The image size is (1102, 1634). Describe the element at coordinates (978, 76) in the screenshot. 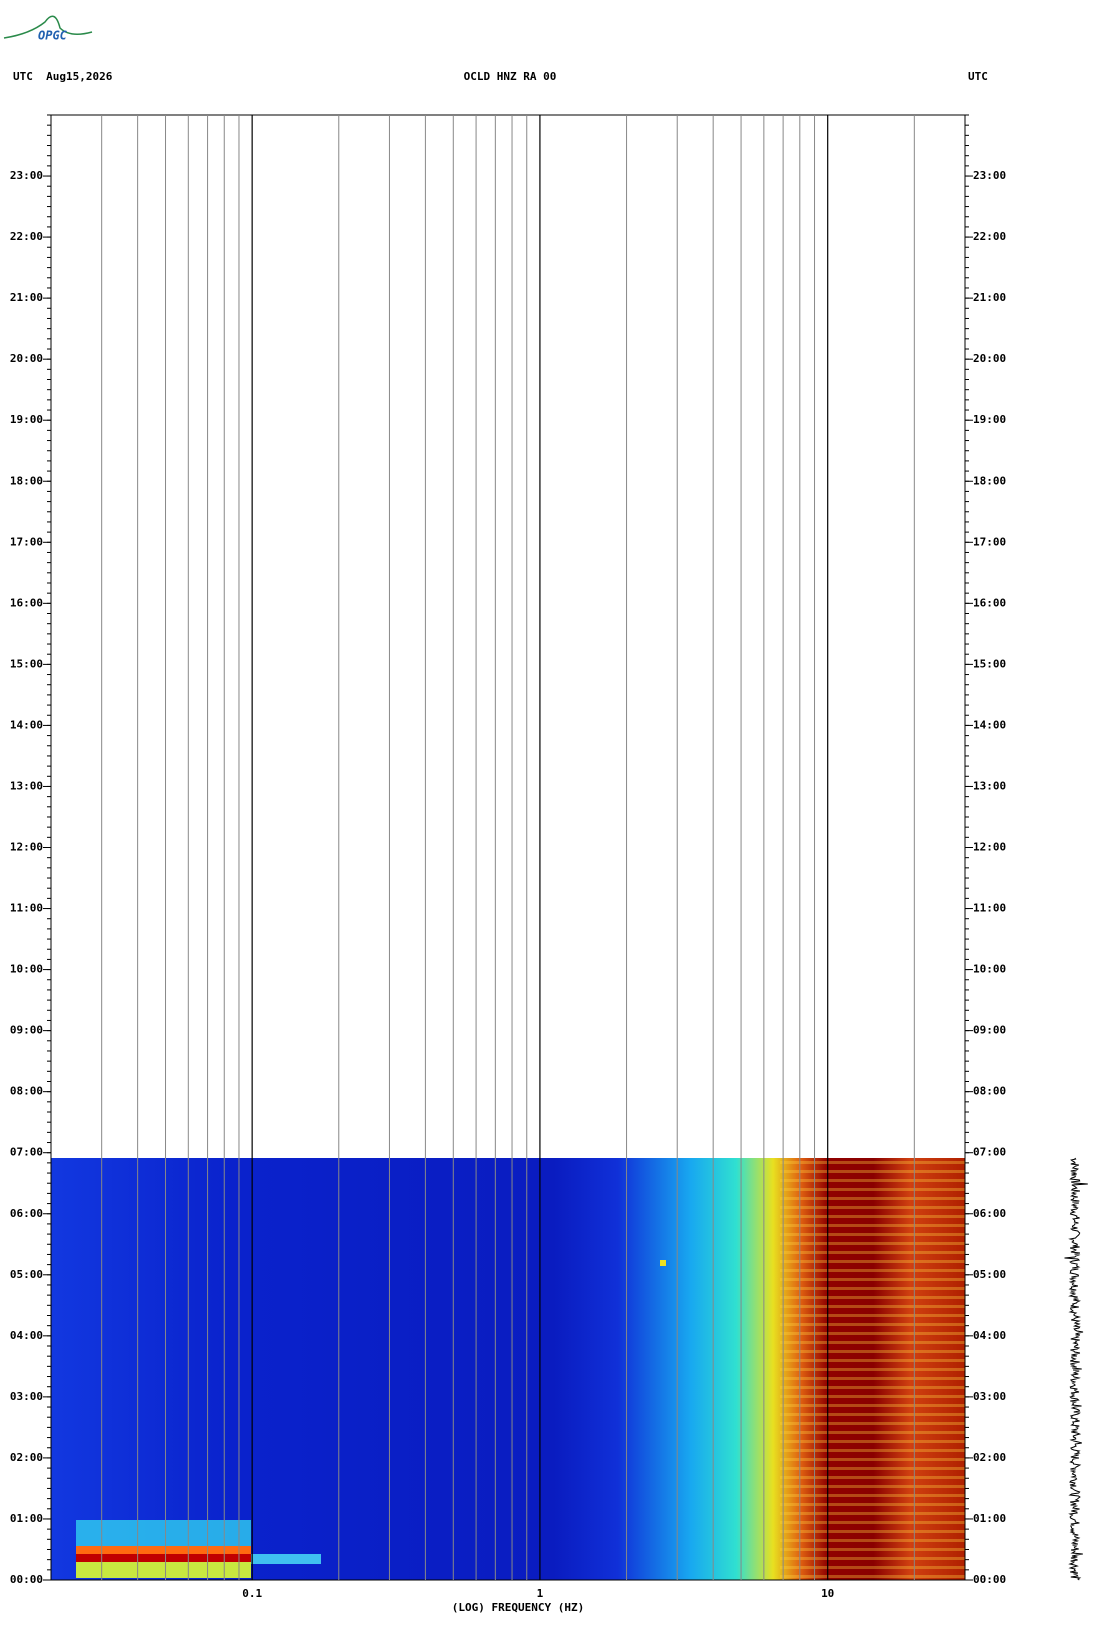

I see `right-header: UTC` at that location.